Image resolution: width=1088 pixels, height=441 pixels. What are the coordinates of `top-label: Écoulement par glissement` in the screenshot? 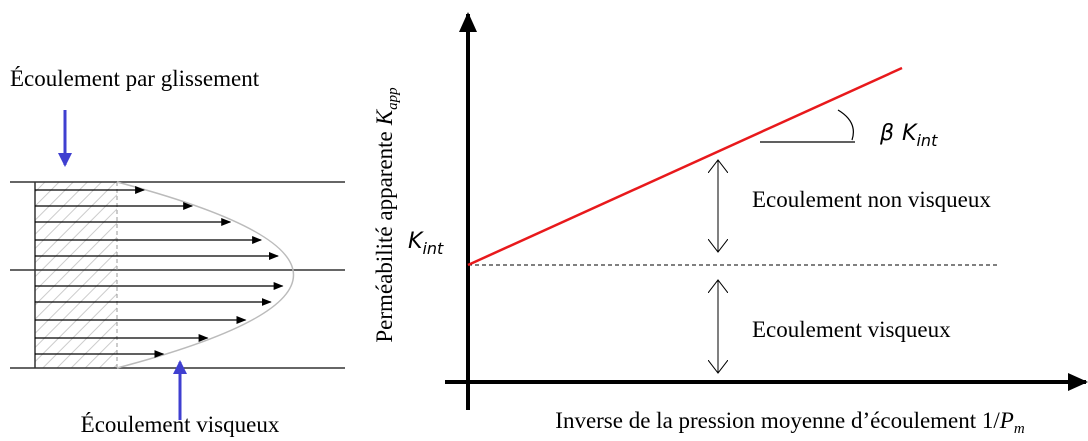 It's located at (135, 78).